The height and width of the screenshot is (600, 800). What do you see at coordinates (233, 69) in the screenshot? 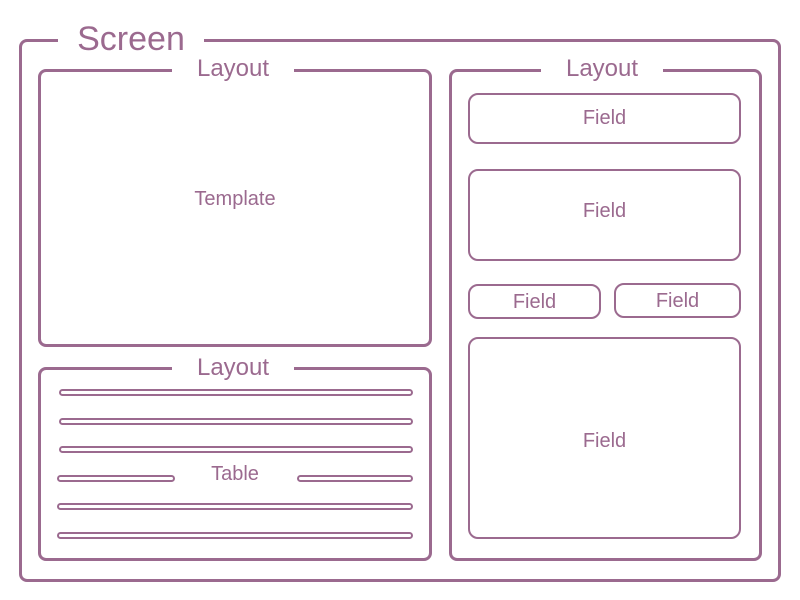
I see `template-layout-title: Layout` at bounding box center [233, 69].